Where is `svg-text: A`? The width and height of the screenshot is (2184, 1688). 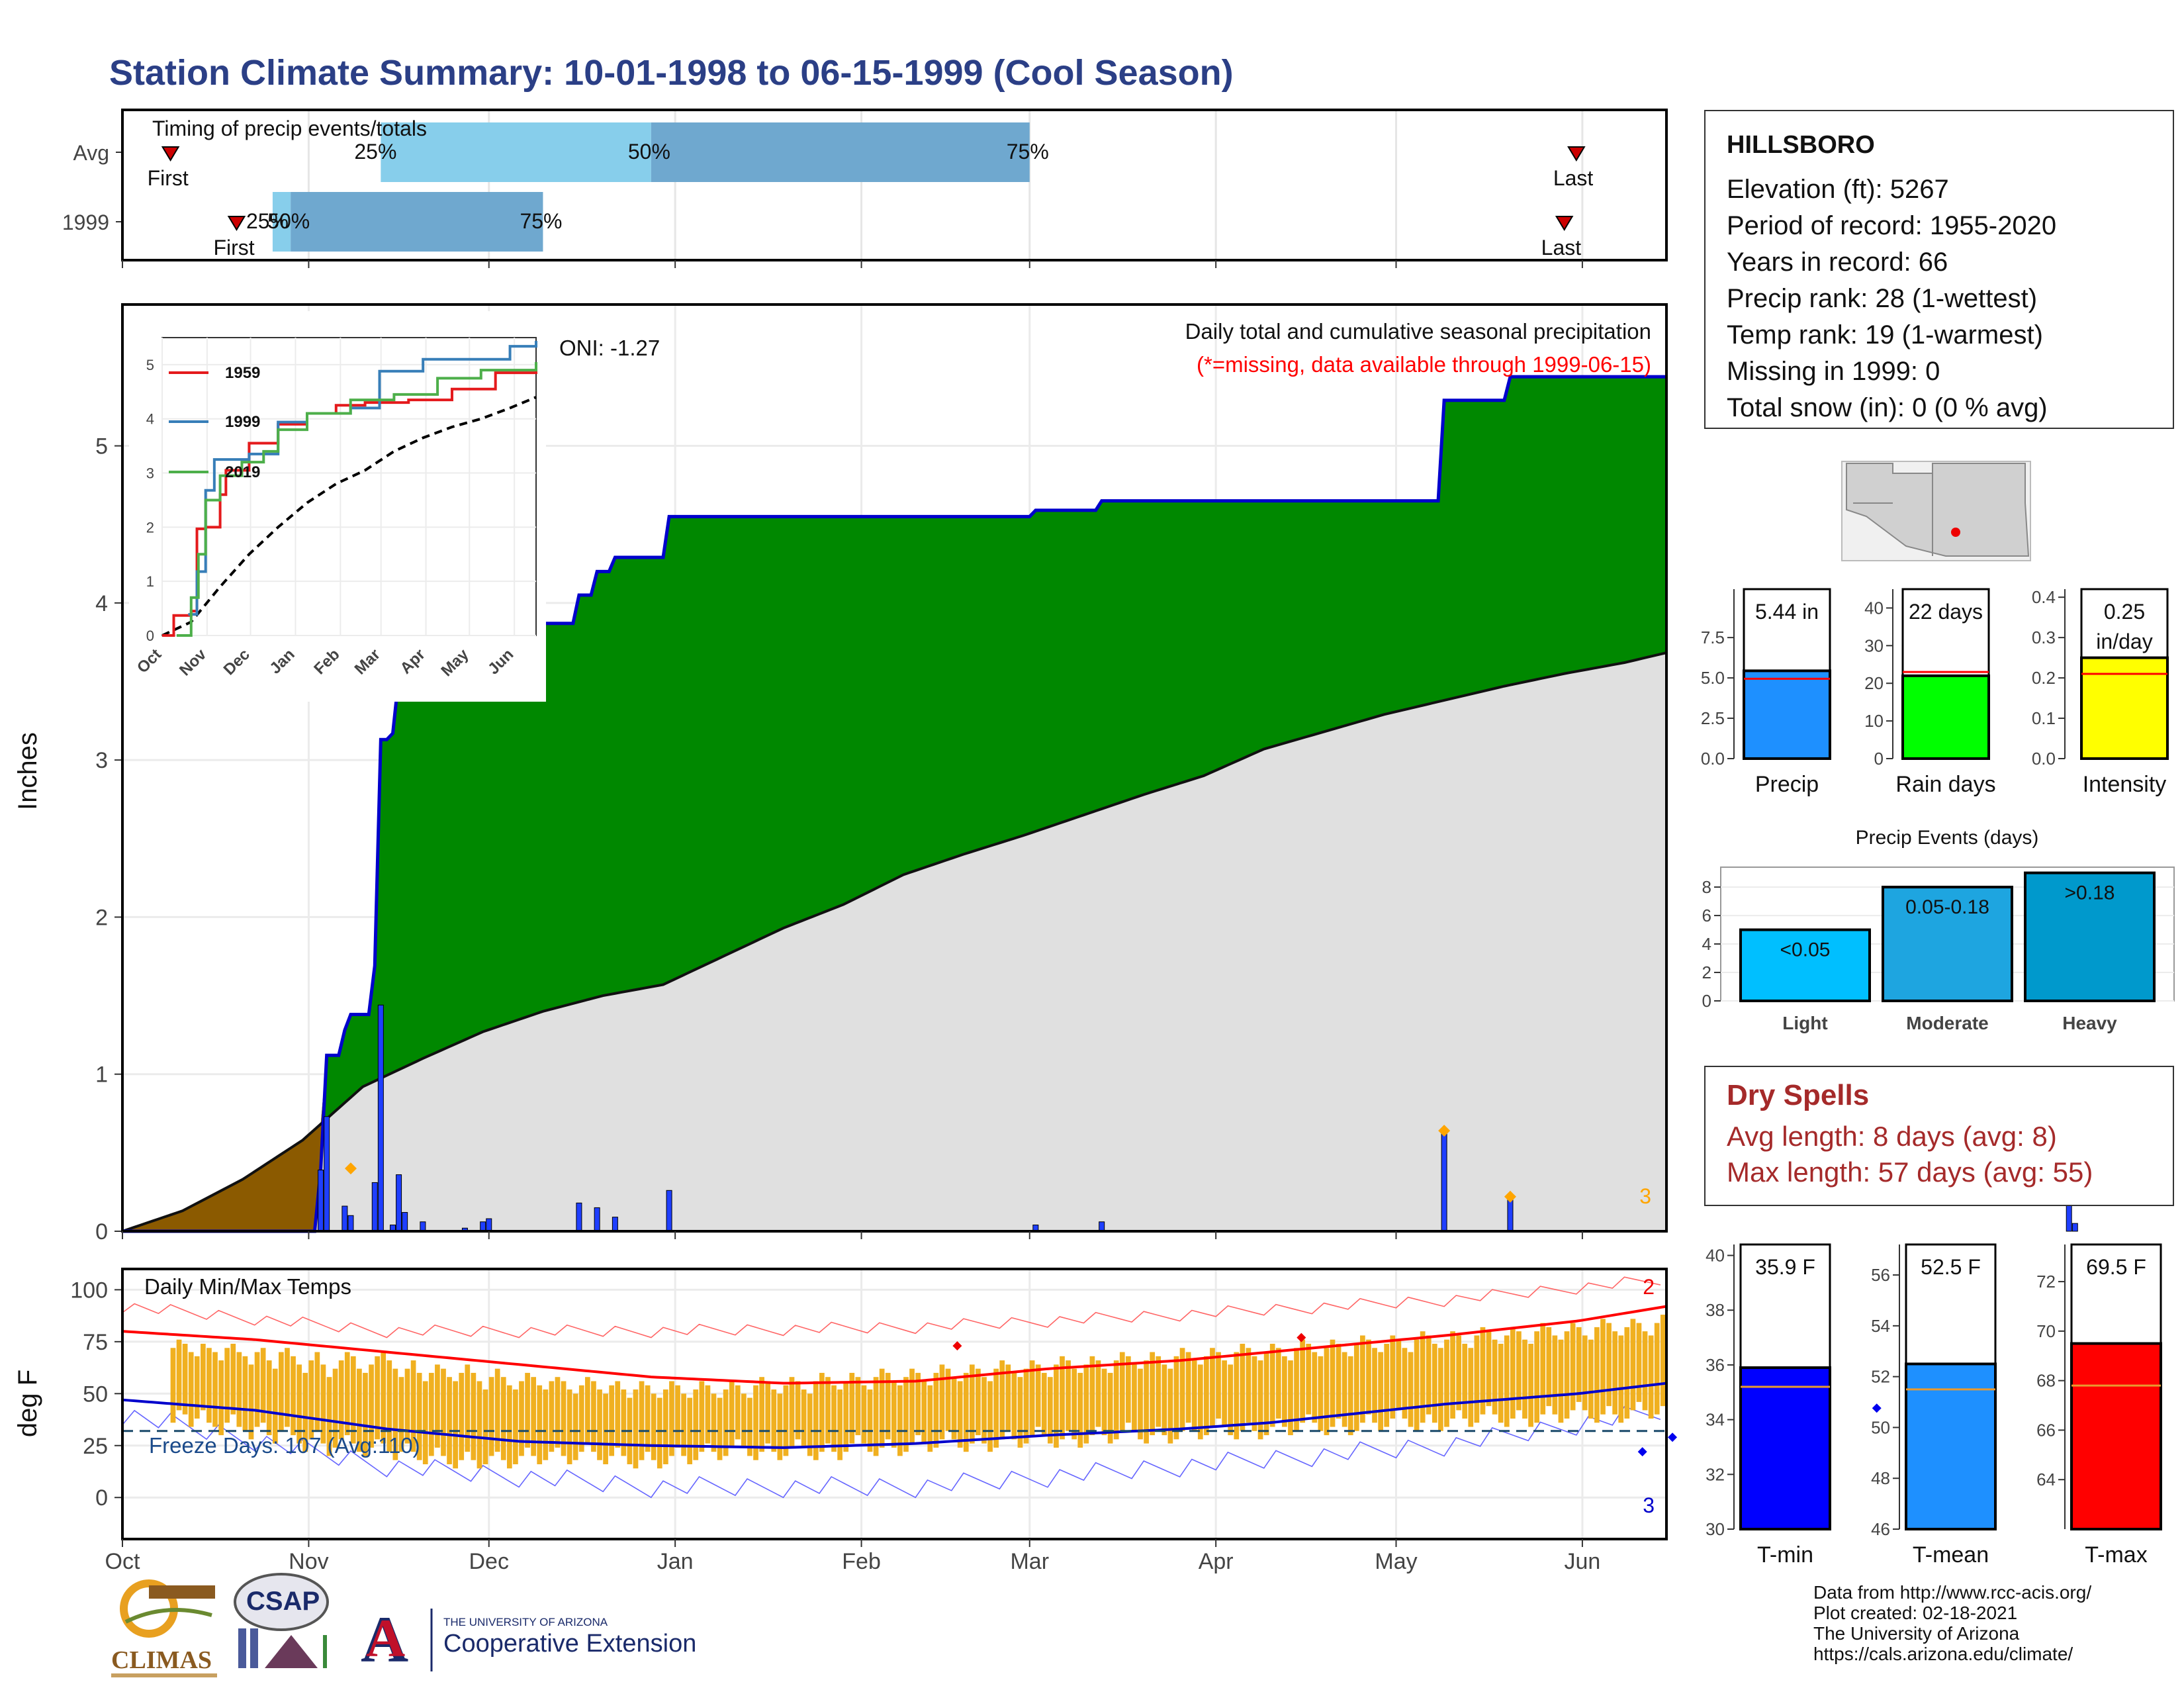 svg-text: A is located at coordinates (385, 1639).